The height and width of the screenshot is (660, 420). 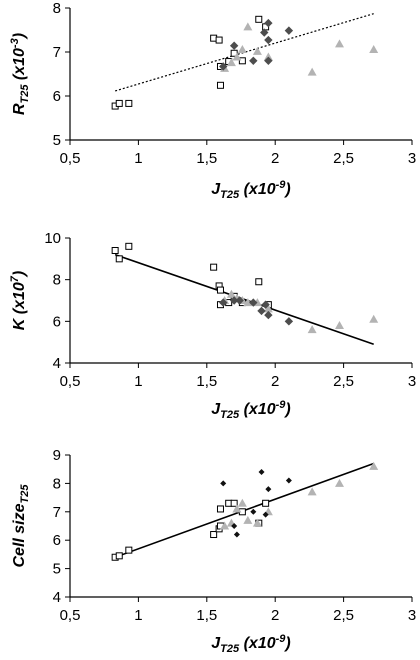 I want to click on y-label-superscript: 7, so click(x=15, y=278).